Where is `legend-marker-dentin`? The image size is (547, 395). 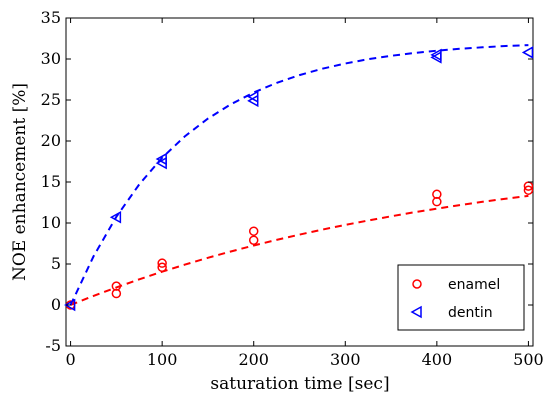
legend-marker-dentin is located at coordinates (416, 312).